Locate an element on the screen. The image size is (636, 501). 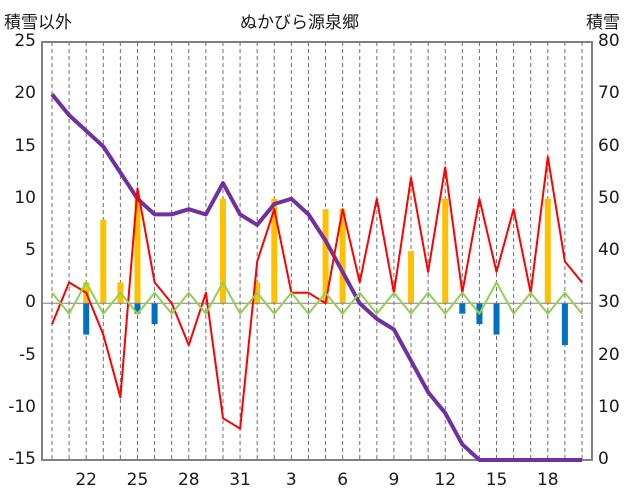
x-tick: 9 is located at coordinates (394, 480).